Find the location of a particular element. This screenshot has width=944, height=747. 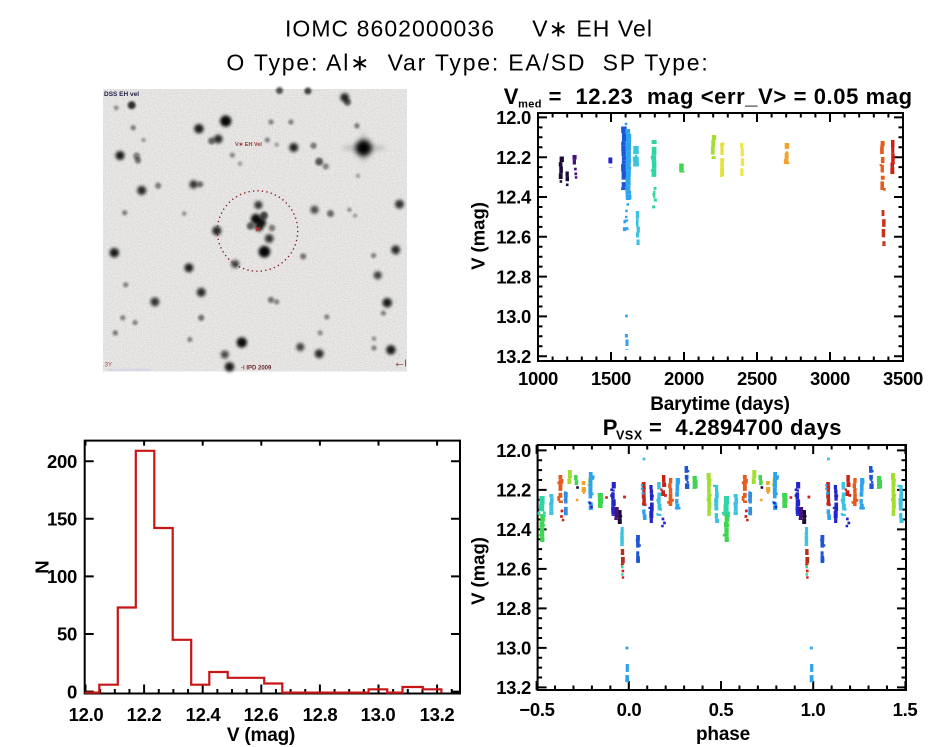

svg-text: N is located at coordinates (42, 566).